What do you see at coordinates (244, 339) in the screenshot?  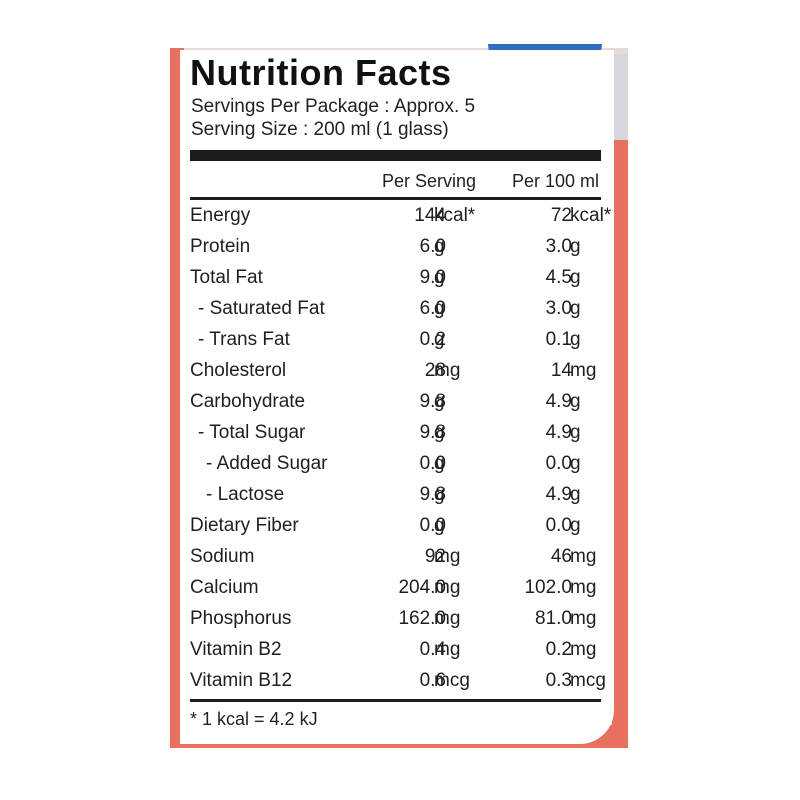 I see `nutrient-name: - Trans Fat` at bounding box center [244, 339].